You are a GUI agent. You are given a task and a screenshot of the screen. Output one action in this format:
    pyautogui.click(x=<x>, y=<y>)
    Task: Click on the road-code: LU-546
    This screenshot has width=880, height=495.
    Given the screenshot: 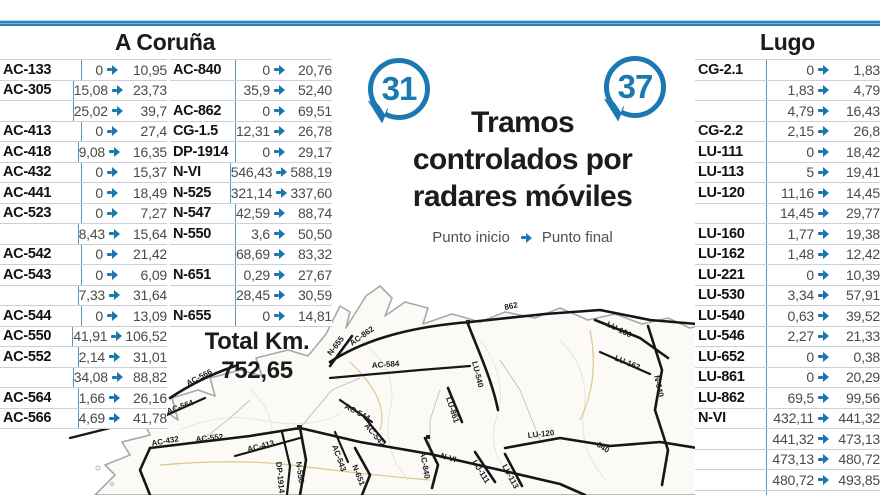 What is the action you would take?
    pyautogui.click(x=731, y=336)
    